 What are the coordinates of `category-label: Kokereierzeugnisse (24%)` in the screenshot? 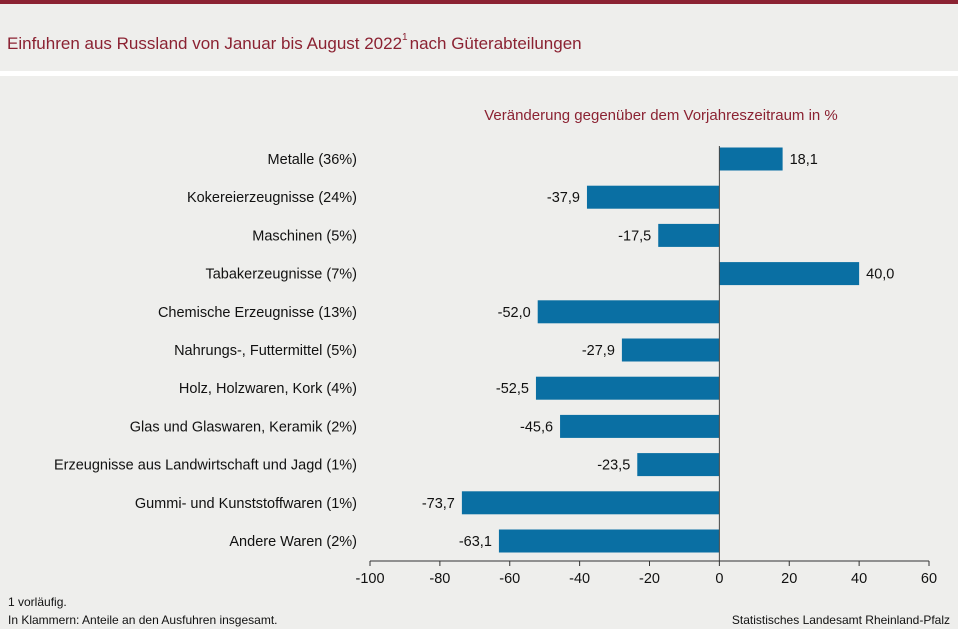 It's located at (272, 198).